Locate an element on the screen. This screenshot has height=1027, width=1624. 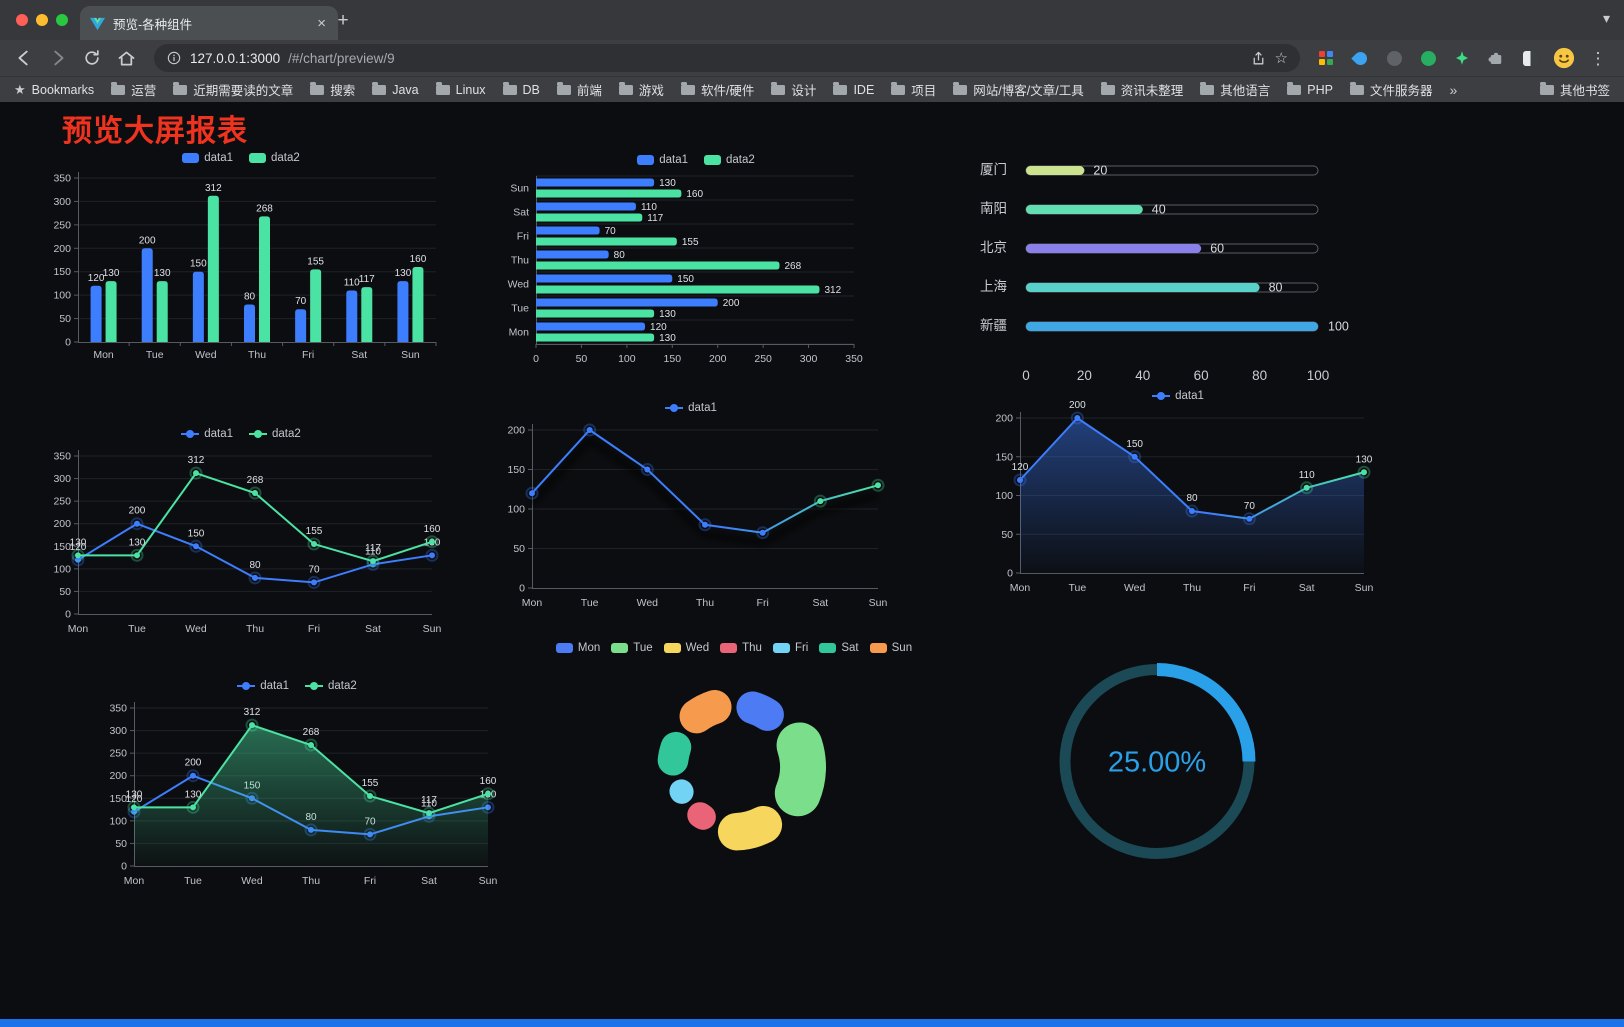
city-progress-chart: 厦门 20 南阳 40 北京 60 上海 80 新疆 100 0 20 40 60 80 100 is located at coordinates (1179, 270).